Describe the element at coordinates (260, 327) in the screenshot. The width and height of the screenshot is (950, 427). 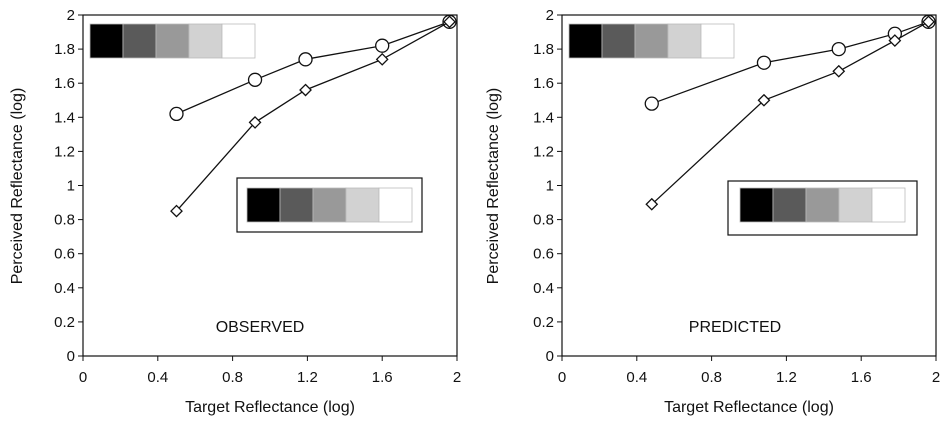
I see `panel-annotation: OBSERVED` at that location.